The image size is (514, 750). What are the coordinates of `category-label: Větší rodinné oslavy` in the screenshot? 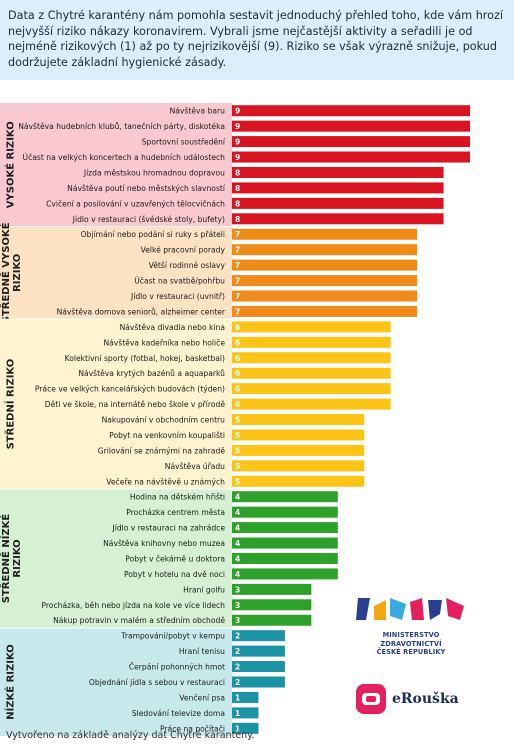 It's located at (187, 265).